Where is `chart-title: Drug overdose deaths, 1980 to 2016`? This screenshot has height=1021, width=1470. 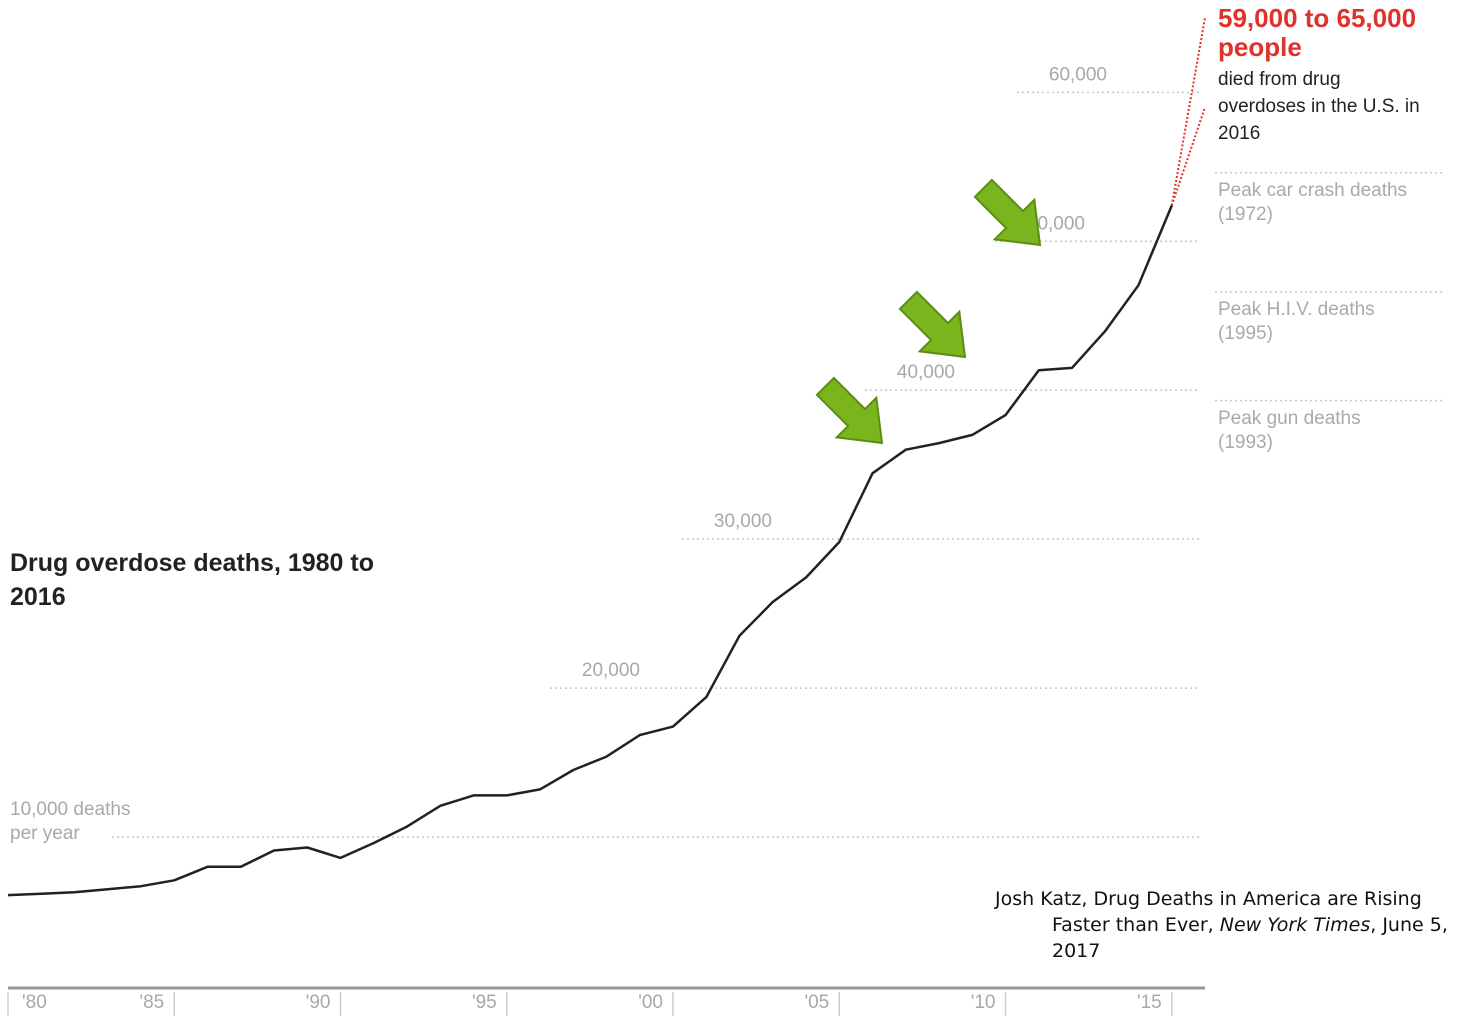 chart-title: Drug overdose deaths, 1980 to 2016 is located at coordinates (192, 580).